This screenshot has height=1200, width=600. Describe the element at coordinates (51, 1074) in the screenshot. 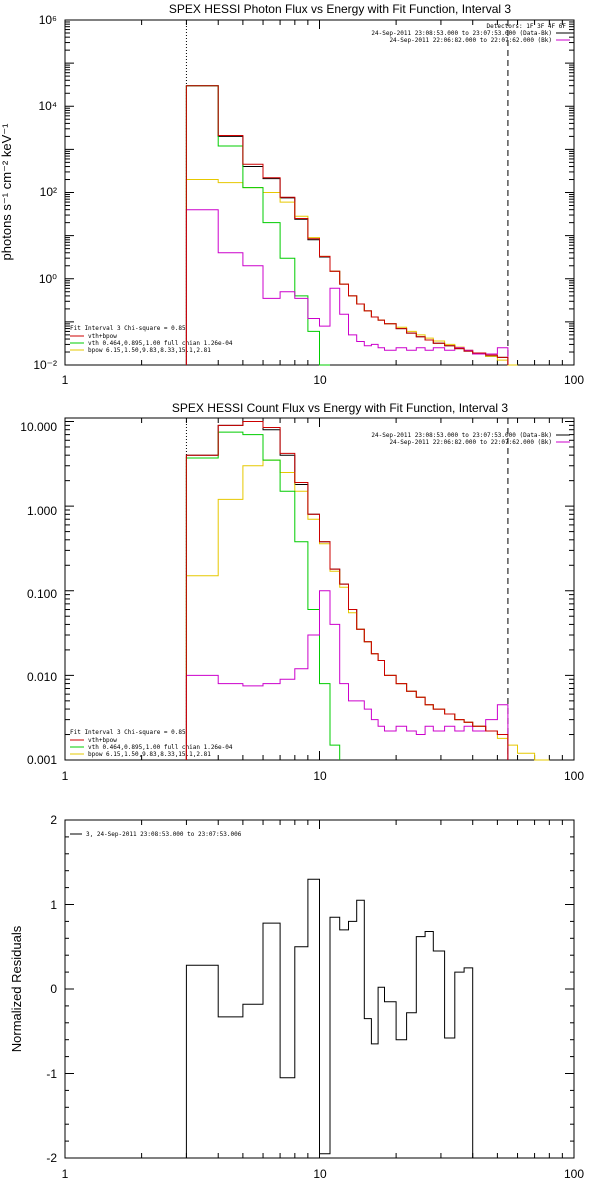

I see `y-tick-label: -1` at that location.